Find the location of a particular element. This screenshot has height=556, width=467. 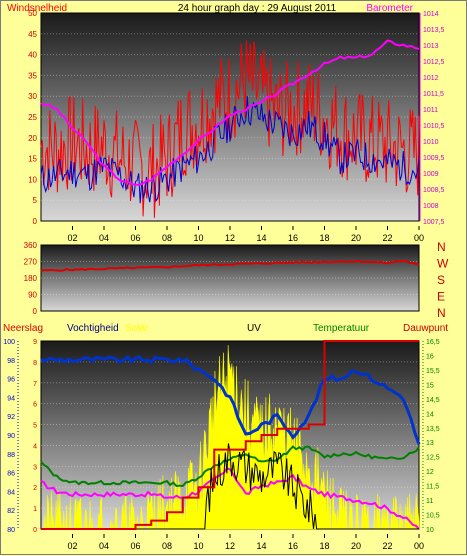

x-tick-label-bottom-02: 02 is located at coordinates (72, 546).